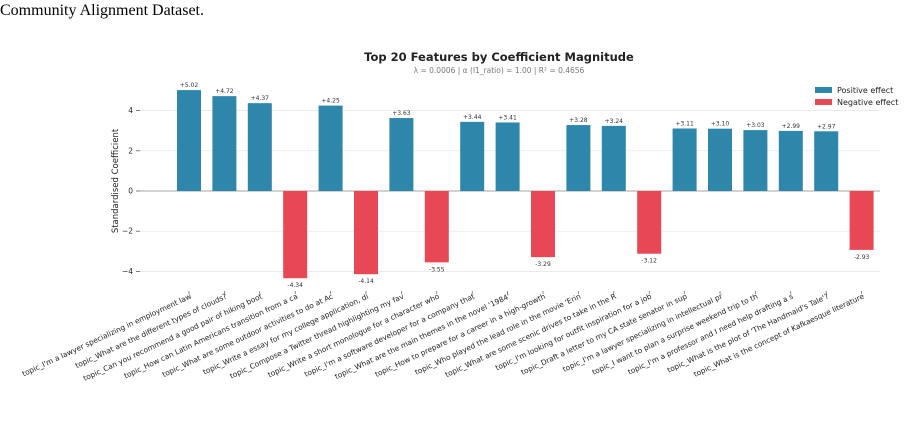 The width and height of the screenshot is (914, 431). What do you see at coordinates (189, 85) in the screenshot?
I see `value-label: +5.02` at bounding box center [189, 85].